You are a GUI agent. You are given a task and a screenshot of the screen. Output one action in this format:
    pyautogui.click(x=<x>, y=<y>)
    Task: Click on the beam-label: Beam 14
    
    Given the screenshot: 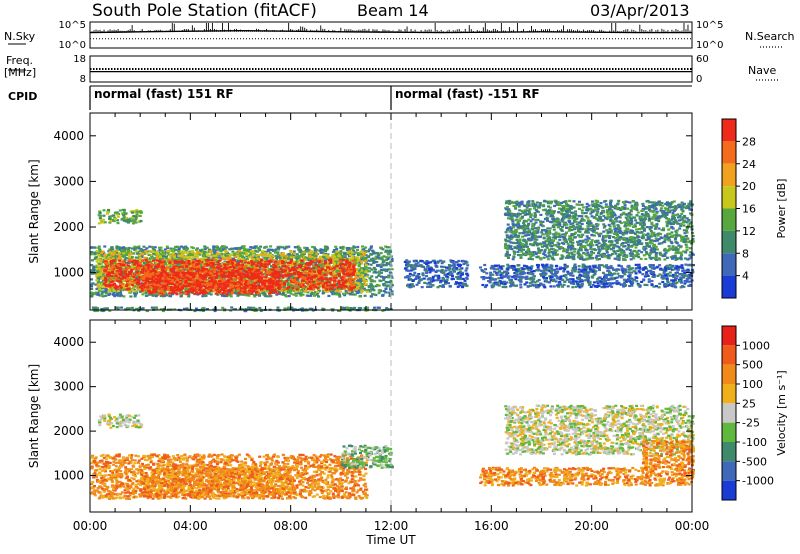 What is the action you would take?
    pyautogui.click(x=393, y=10)
    